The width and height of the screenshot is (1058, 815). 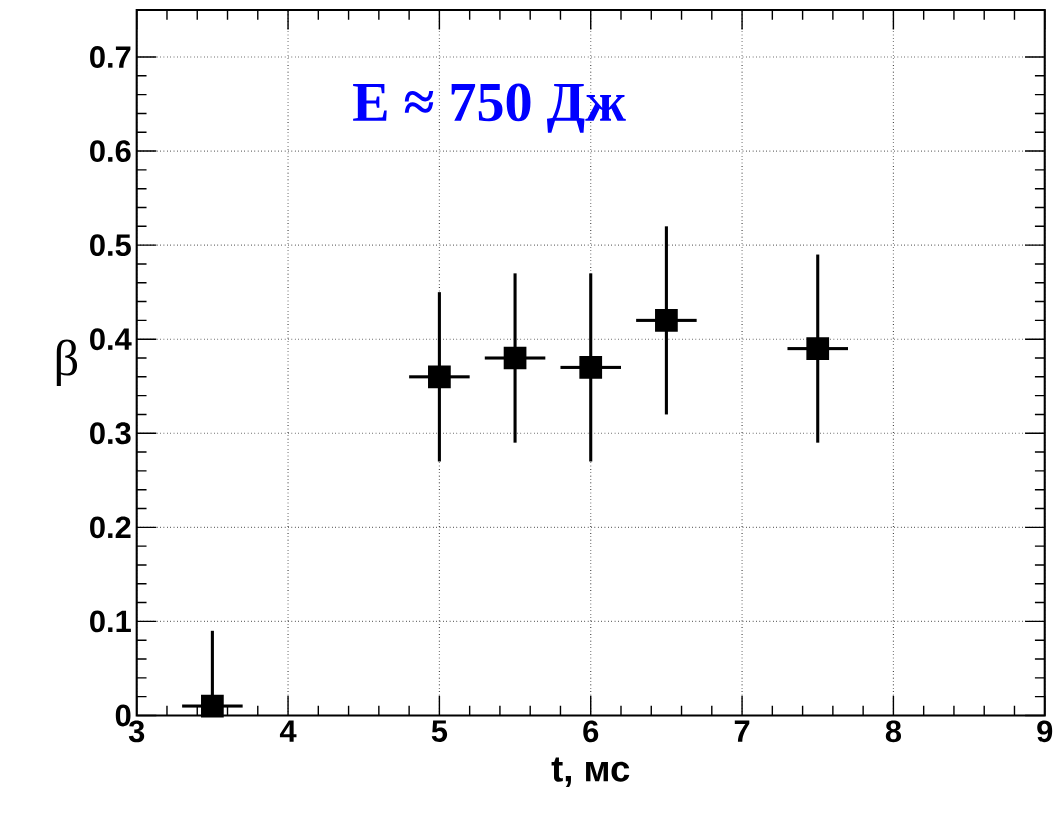 What do you see at coordinates (1045, 731) in the screenshot?
I see `x-tick-label: 9` at bounding box center [1045, 731].